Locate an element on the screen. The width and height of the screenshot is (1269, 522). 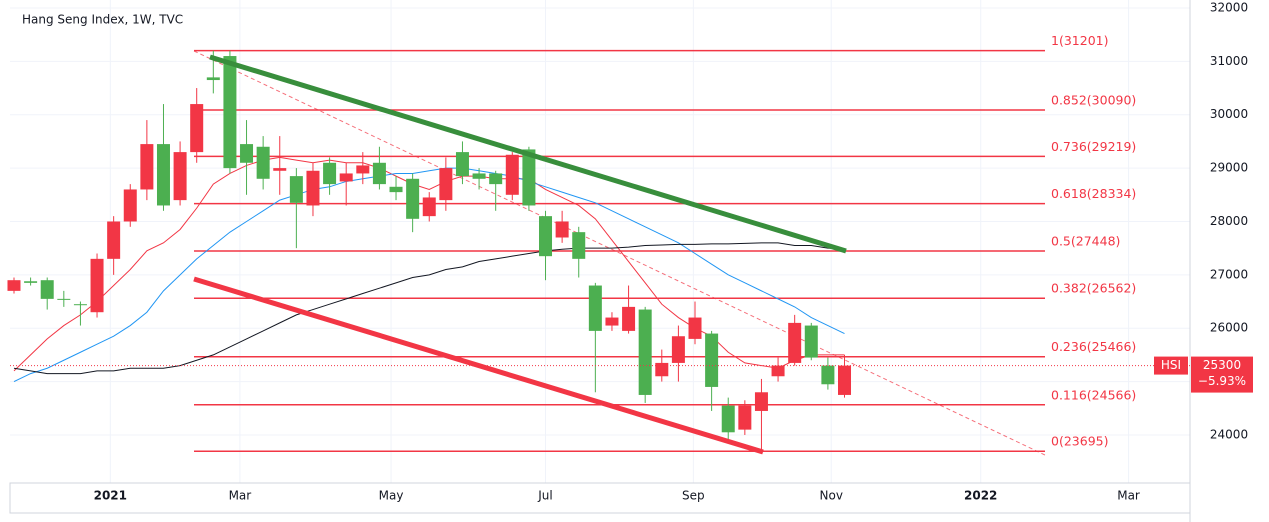
y-tick-label: 27000 is located at coordinates (1229, 274).